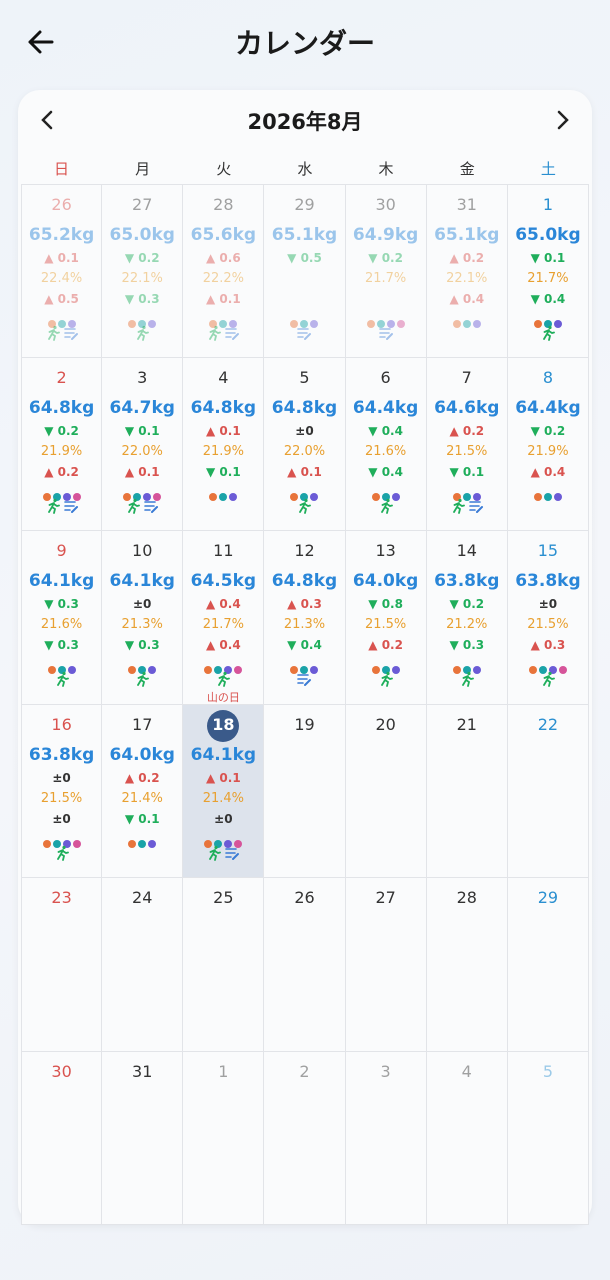 The image size is (610, 1280). What do you see at coordinates (386, 618) in the screenshot?
I see `day-cell: 13 64.0kg ▼ 0.8 21.5% ▲ 0.2` at bounding box center [386, 618].